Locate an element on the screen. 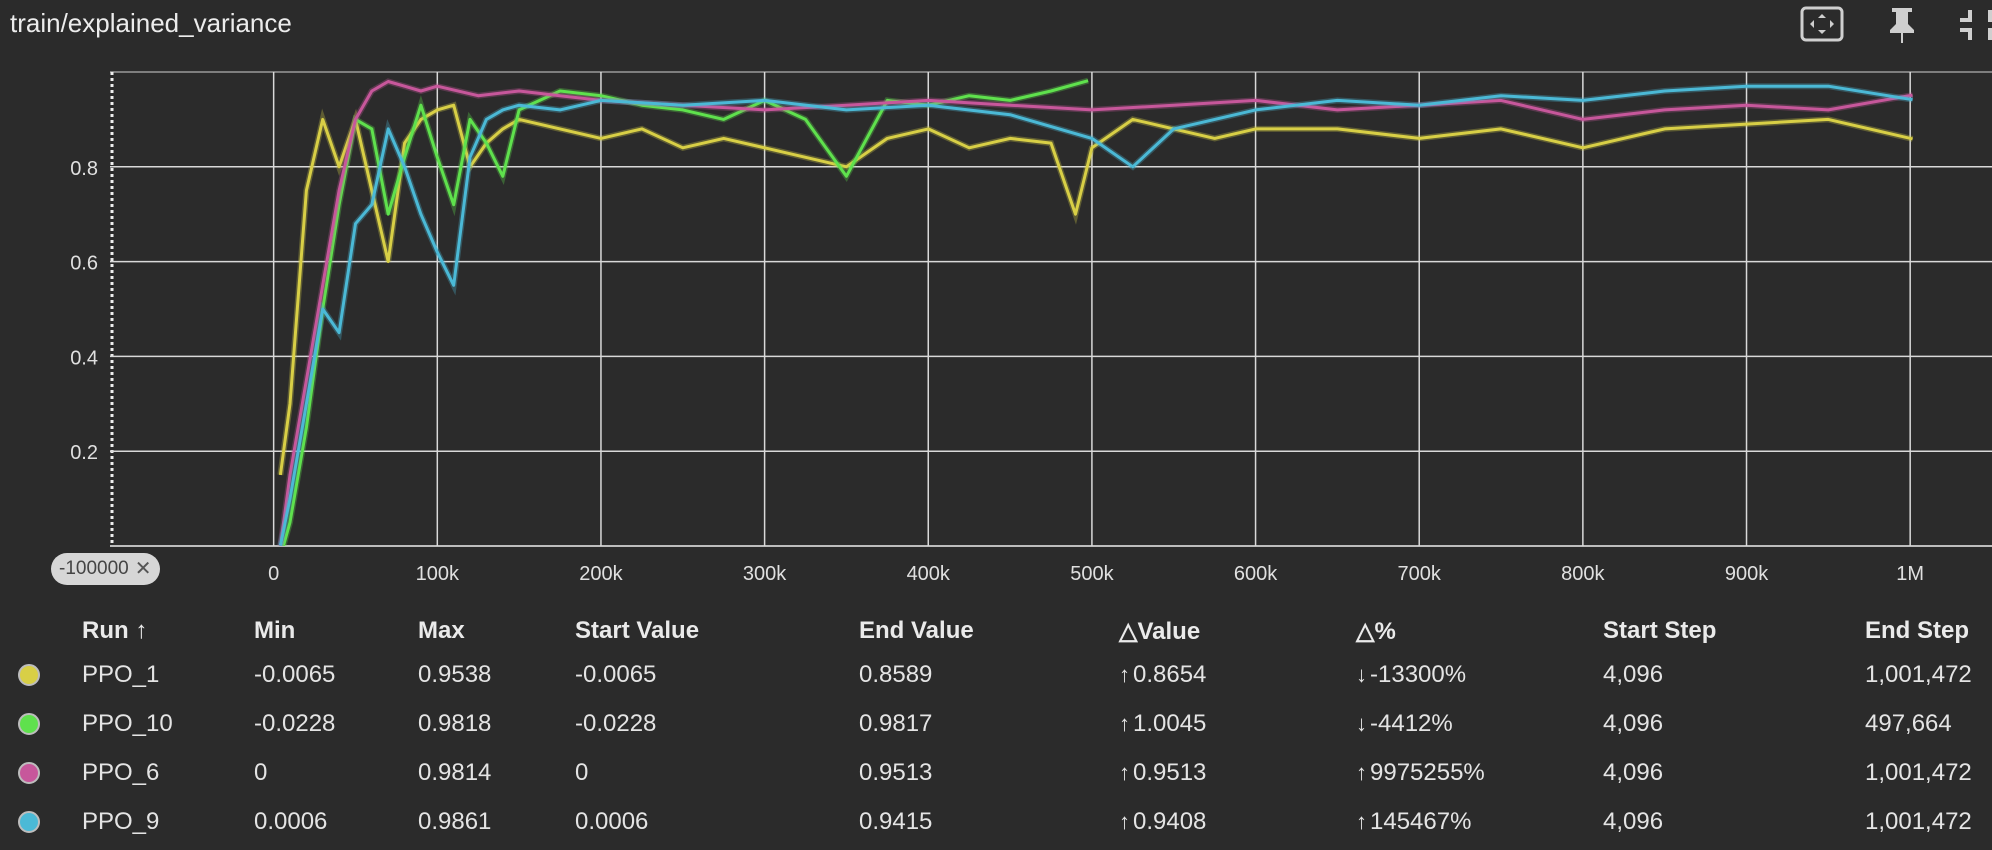  color-column-header is located at coordinates (41, 631).